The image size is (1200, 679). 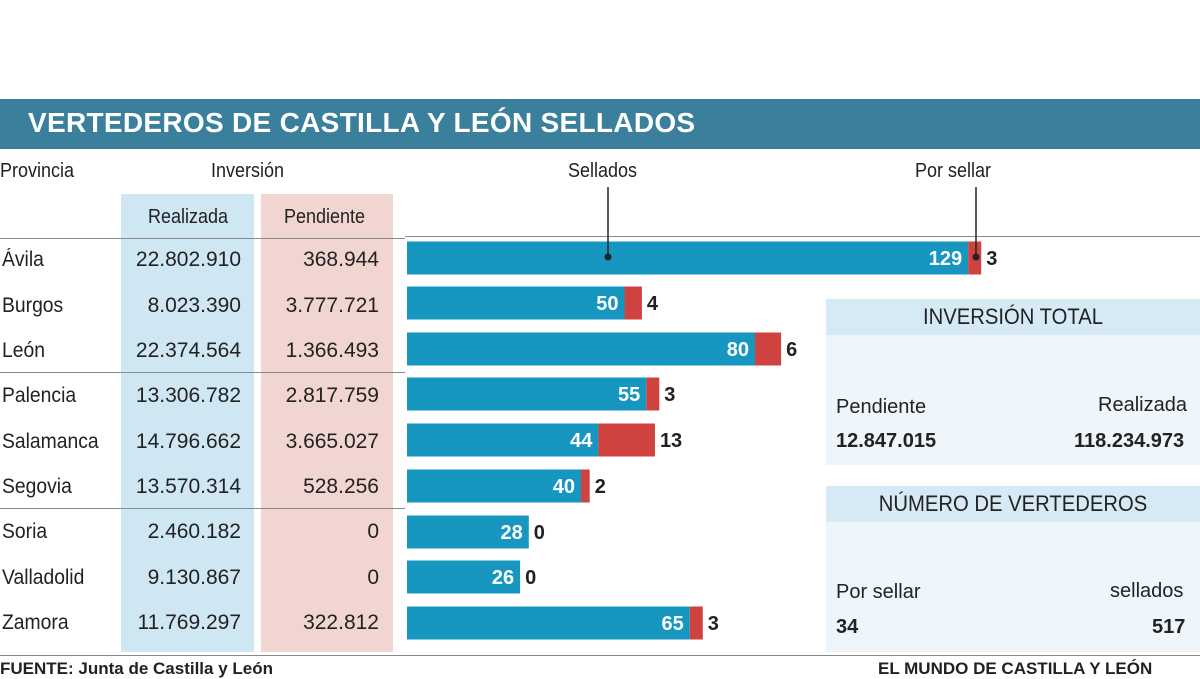 I want to click on bar-label-sellados: 80, so click(x=738, y=350).